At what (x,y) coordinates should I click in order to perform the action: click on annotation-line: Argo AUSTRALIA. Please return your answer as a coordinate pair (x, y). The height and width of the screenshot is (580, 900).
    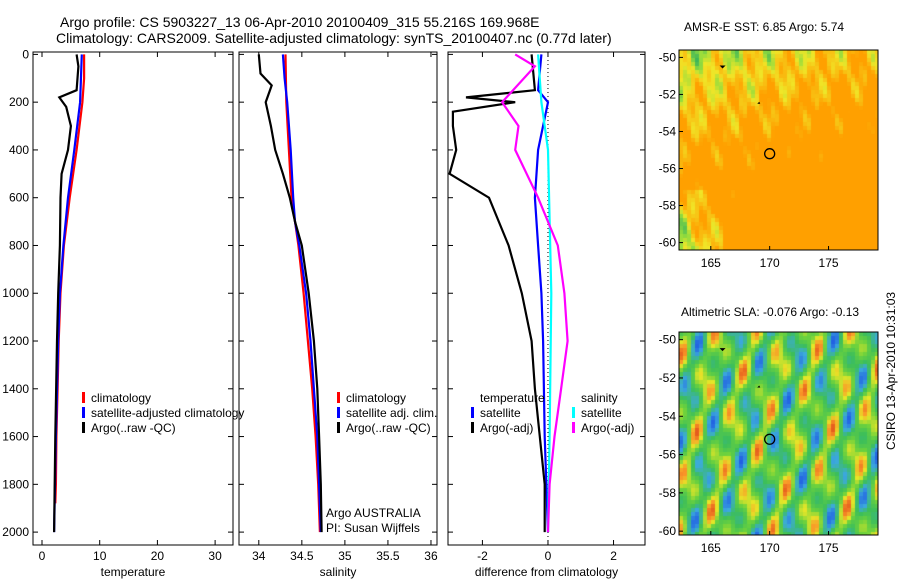
    Looking at the image, I should click on (373, 513).